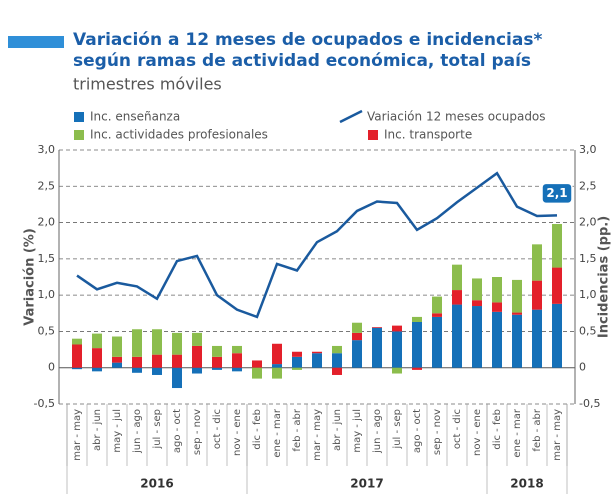  Describe the element at coordinates (588, 185) in the screenshot. I see `y2-tick-label: 2,5` at that location.